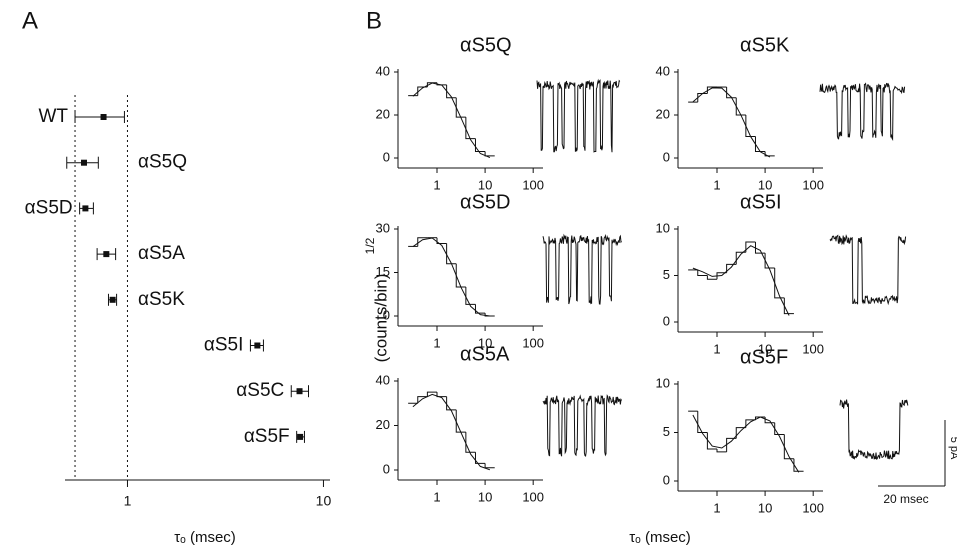 The height and width of the screenshot is (550, 957). I want to click on scale-label: 5 pA, so click(952, 448).